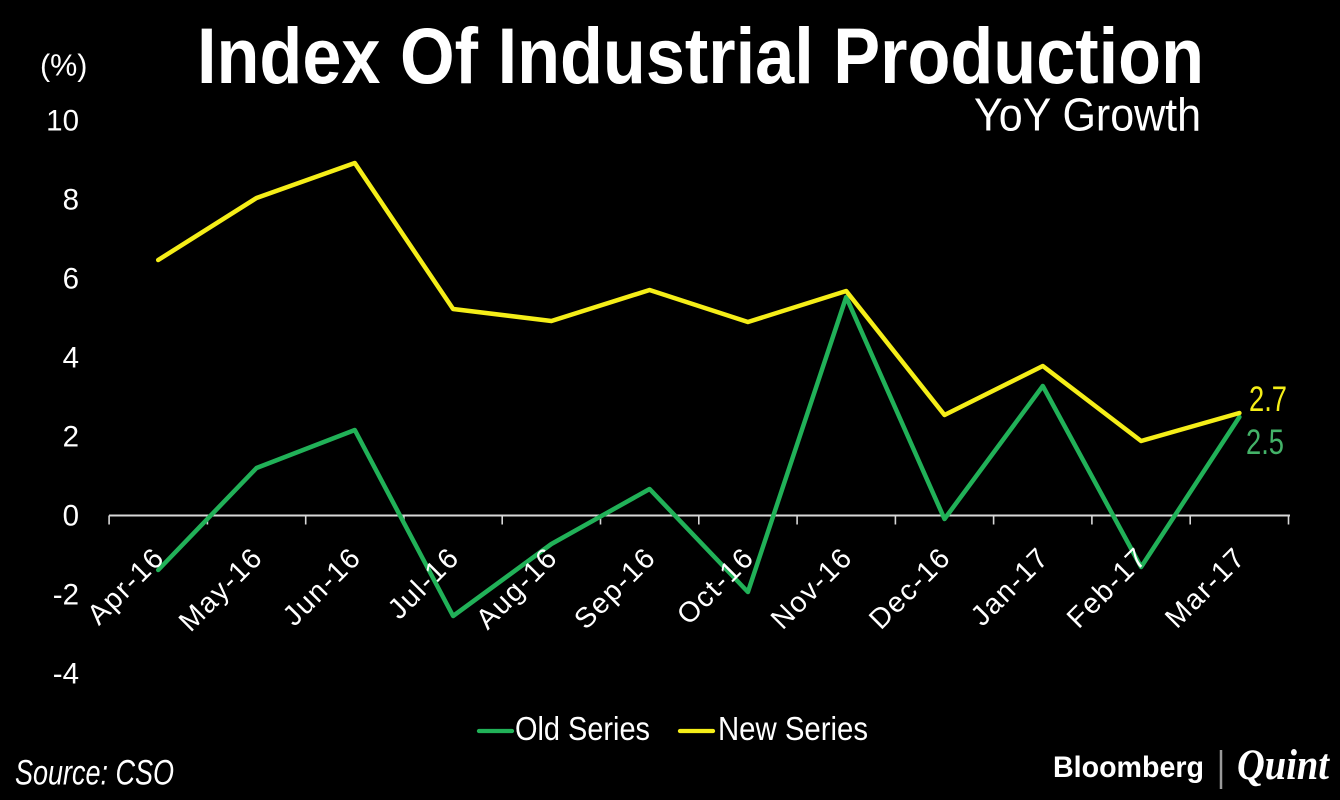  I want to click on svg-text: Old Series, so click(582, 729).